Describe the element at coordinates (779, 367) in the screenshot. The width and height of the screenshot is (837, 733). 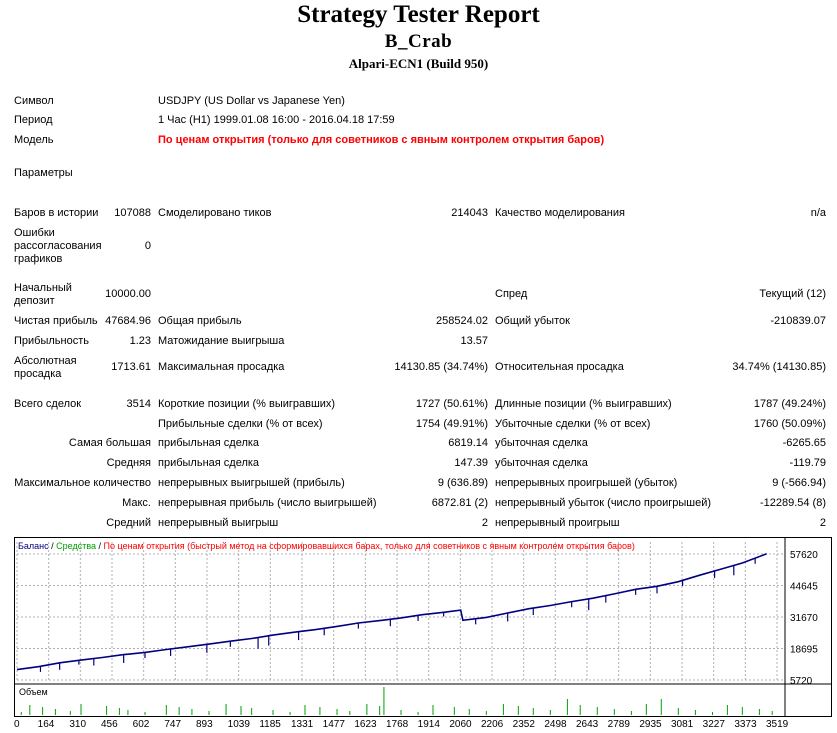
I see `rel-dd-value: 34.74% (14130.85)` at that location.